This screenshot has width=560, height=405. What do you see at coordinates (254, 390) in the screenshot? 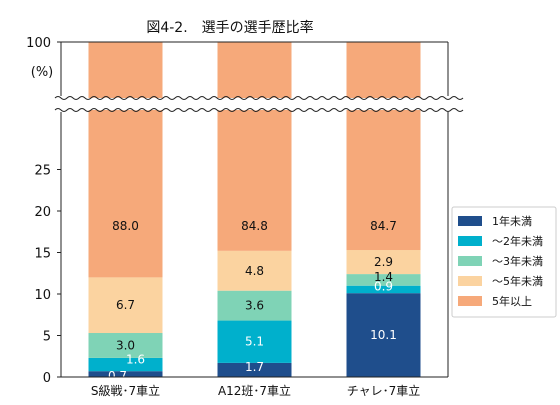
I see `x-tick-label: A12班･7車立` at bounding box center [254, 390].